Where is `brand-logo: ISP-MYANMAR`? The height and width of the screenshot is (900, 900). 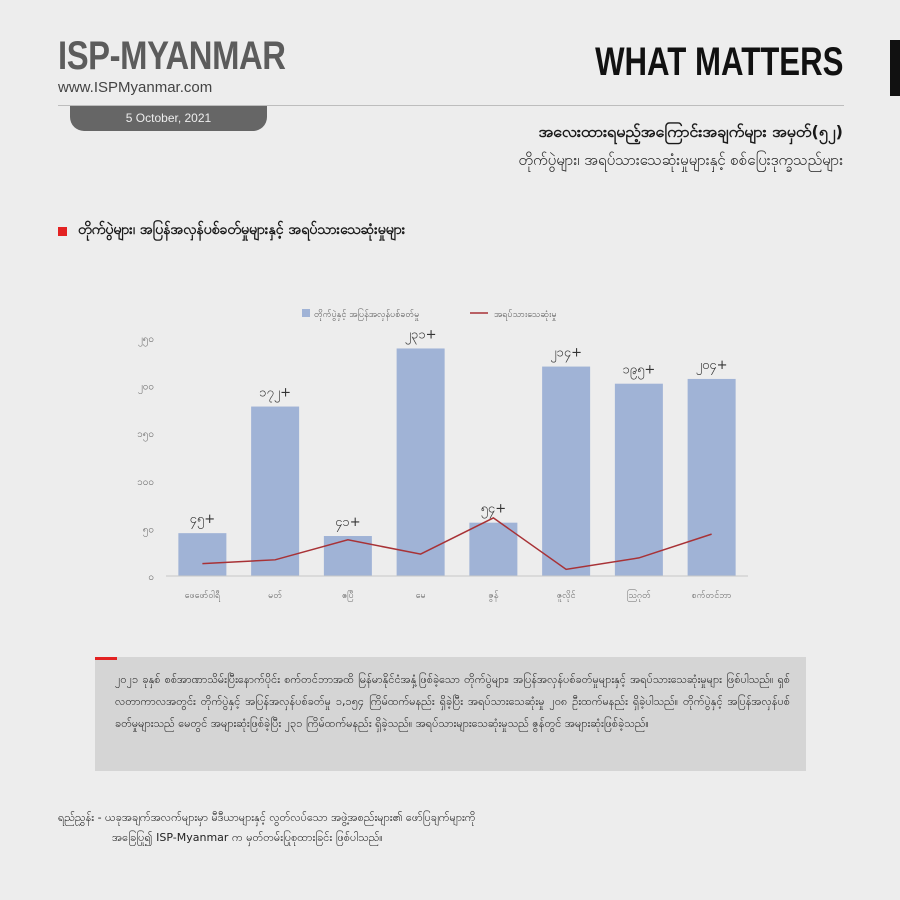
brand-logo: ISP-MYANMAR is located at coordinates (172, 56).